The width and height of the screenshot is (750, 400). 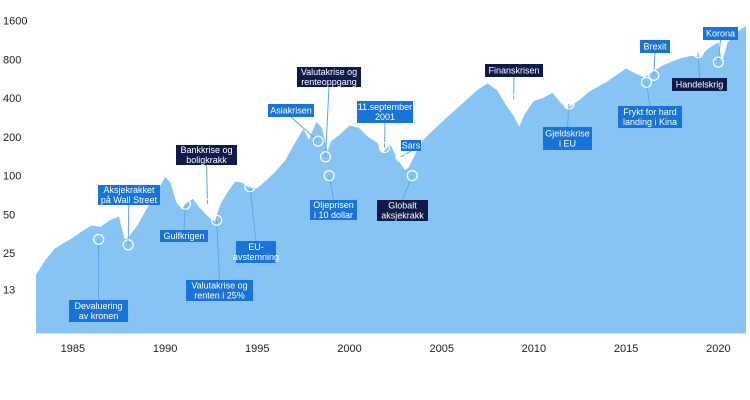 I want to click on annotation-callout: Sars, so click(x=408, y=151).